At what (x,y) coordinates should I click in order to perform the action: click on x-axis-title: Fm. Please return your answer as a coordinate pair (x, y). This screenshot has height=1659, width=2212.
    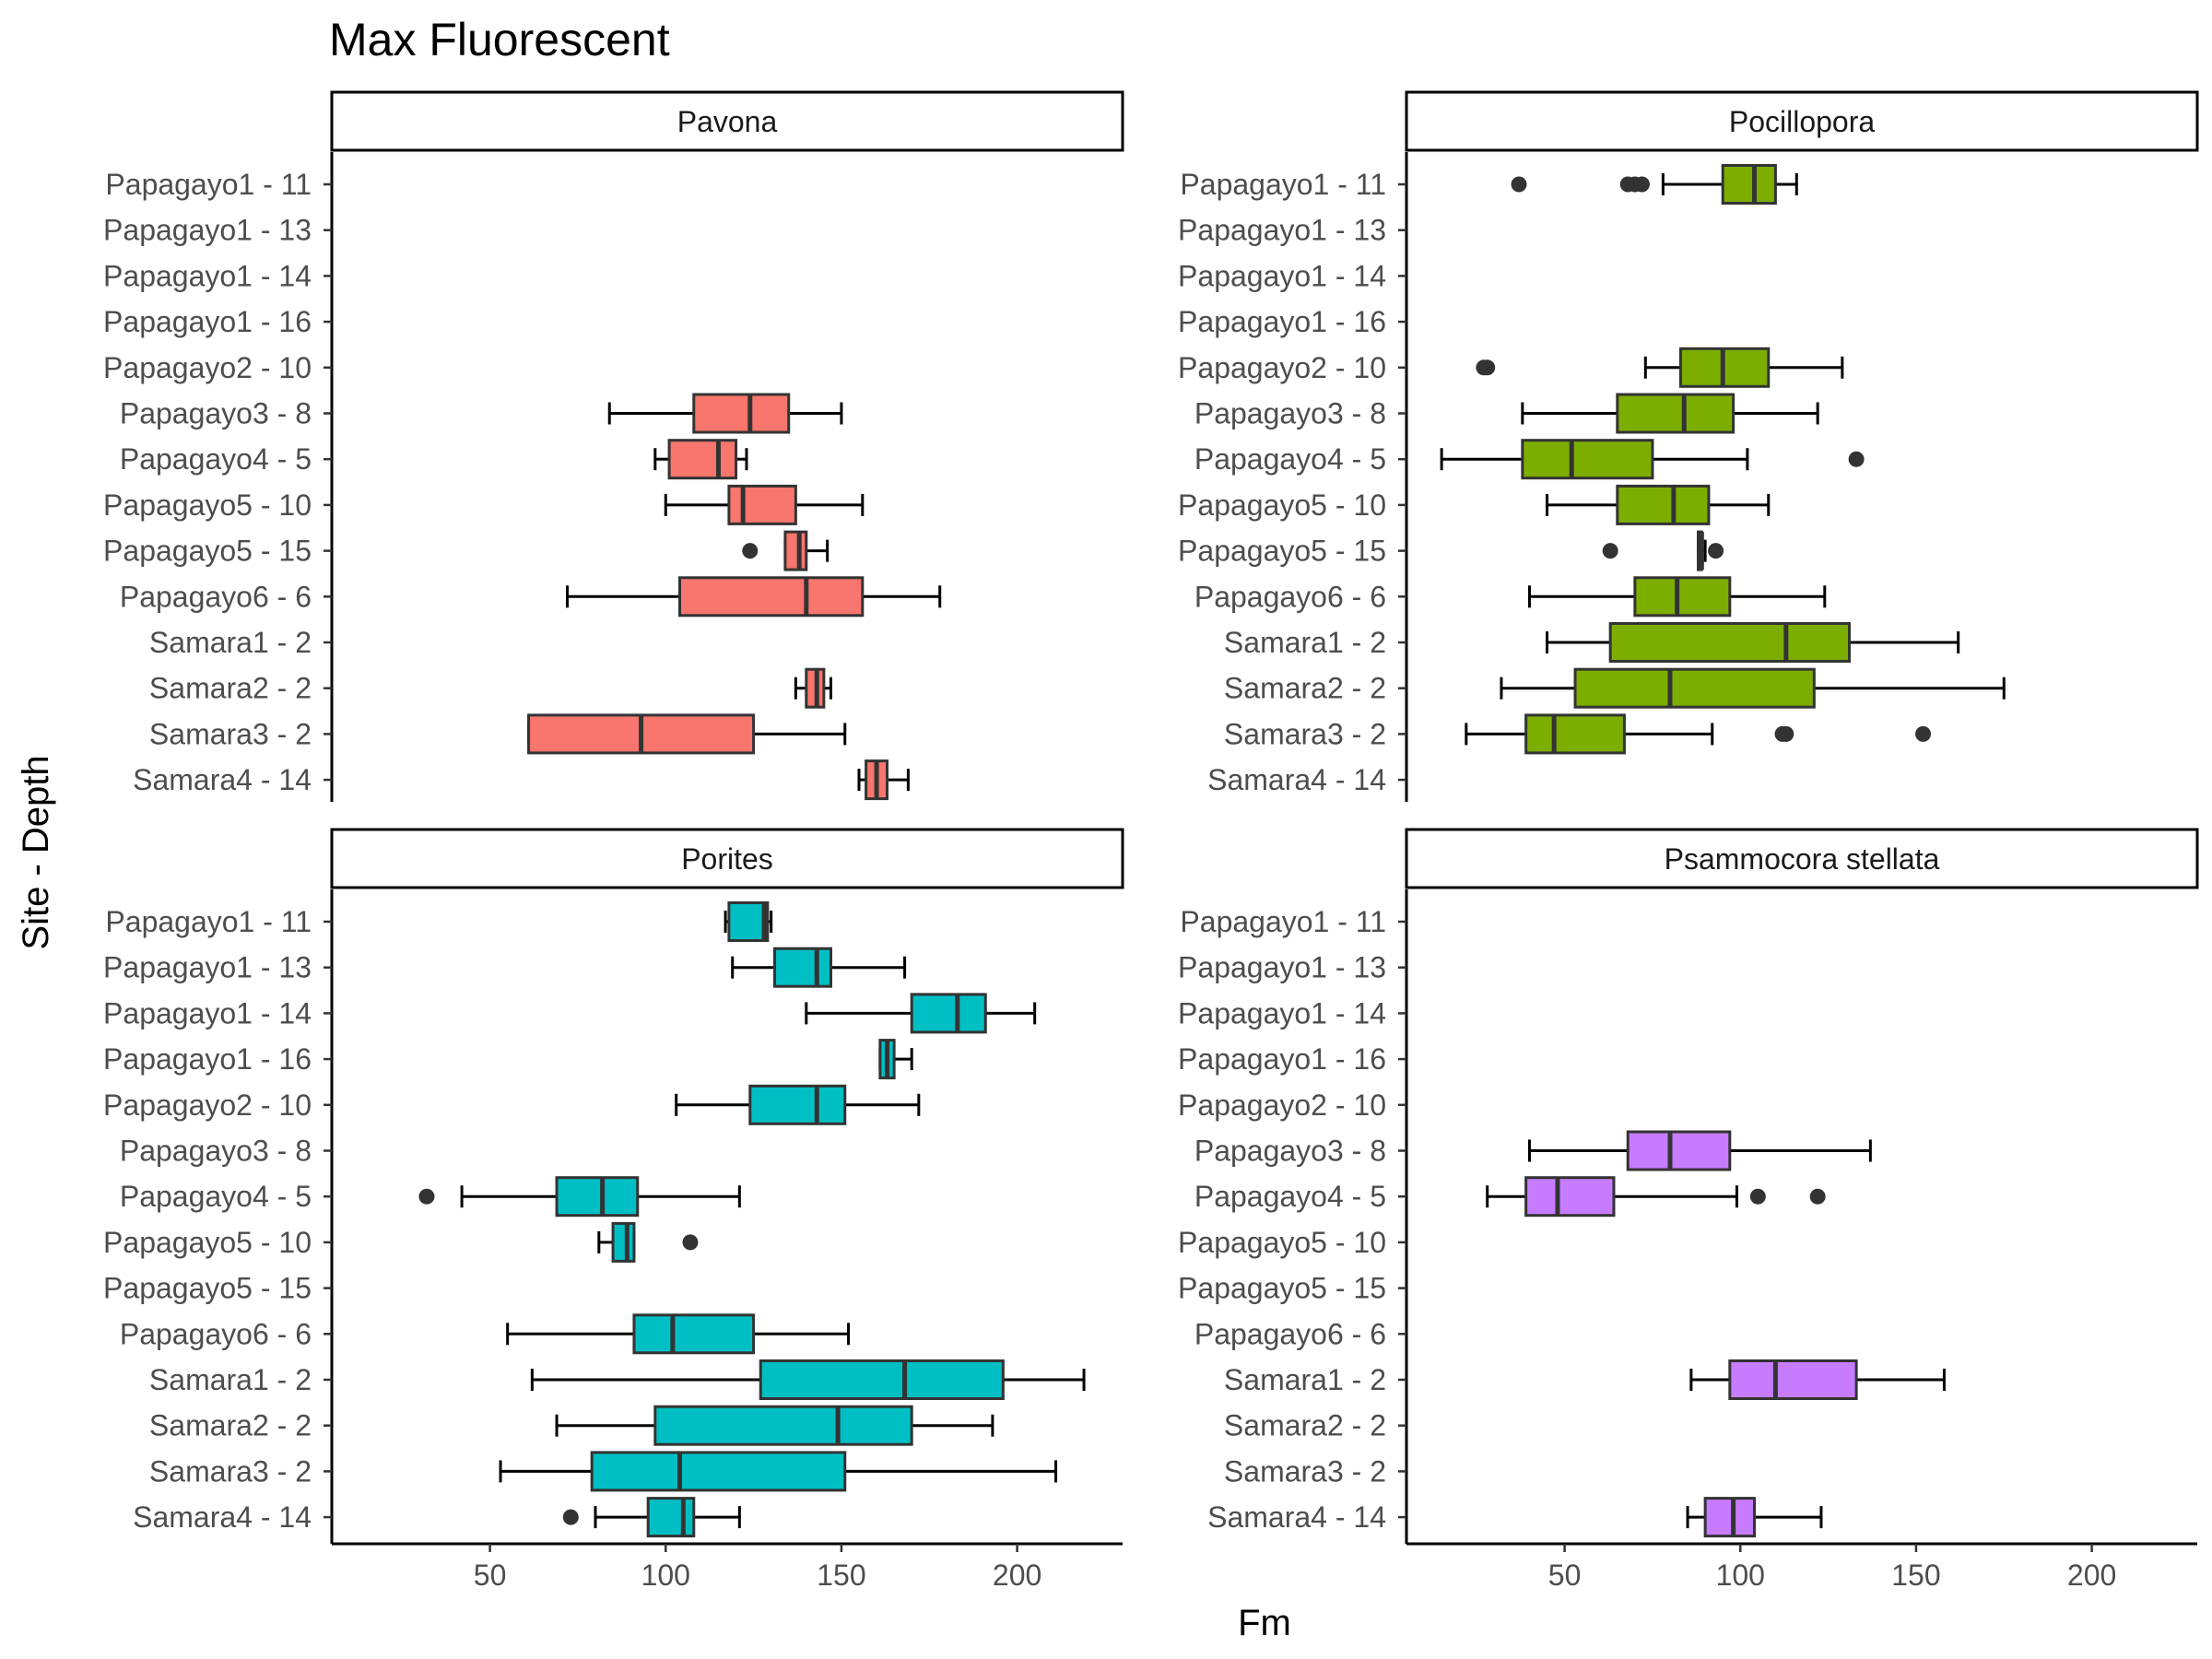
    Looking at the image, I should click on (1264, 1623).